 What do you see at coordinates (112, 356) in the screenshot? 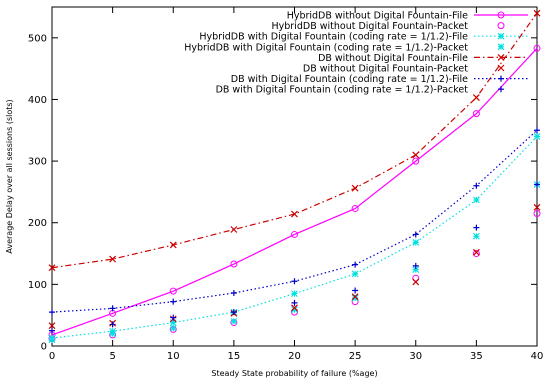
I see `x-tick-label: 5` at bounding box center [112, 356].